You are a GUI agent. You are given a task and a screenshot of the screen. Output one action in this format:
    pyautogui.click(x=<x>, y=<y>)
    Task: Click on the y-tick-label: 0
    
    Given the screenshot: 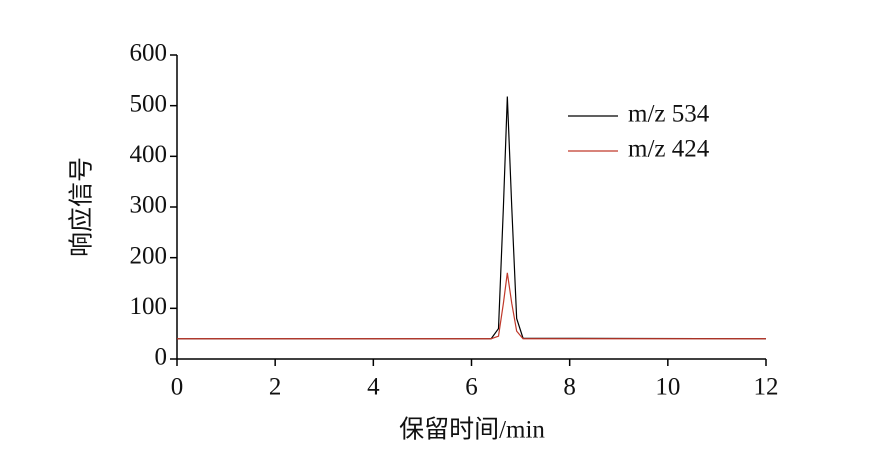 What is the action you would take?
    pyautogui.click(x=161, y=357)
    